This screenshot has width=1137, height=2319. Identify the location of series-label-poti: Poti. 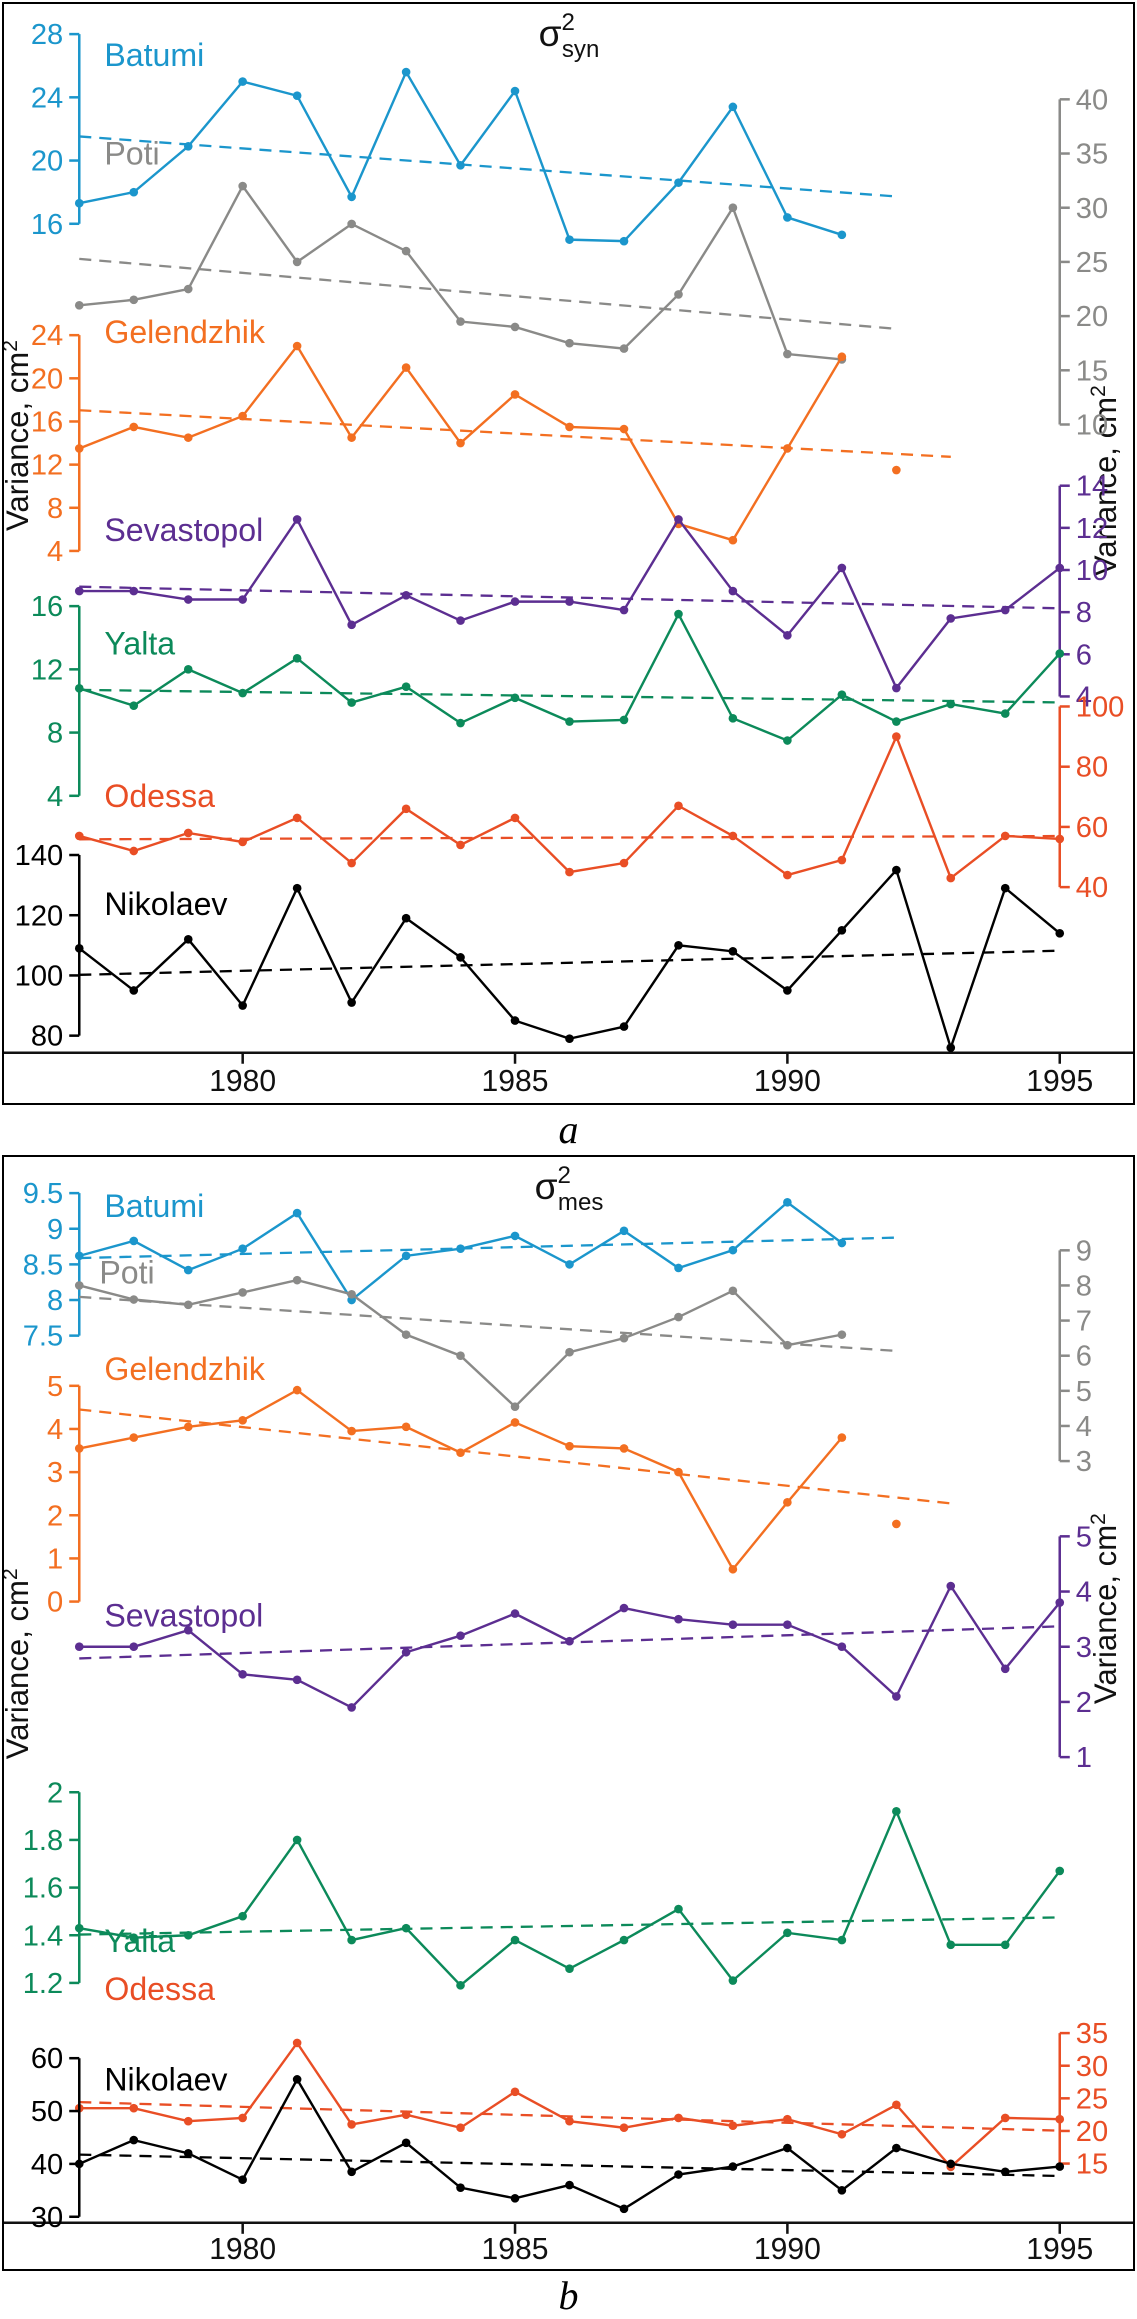
(131, 154).